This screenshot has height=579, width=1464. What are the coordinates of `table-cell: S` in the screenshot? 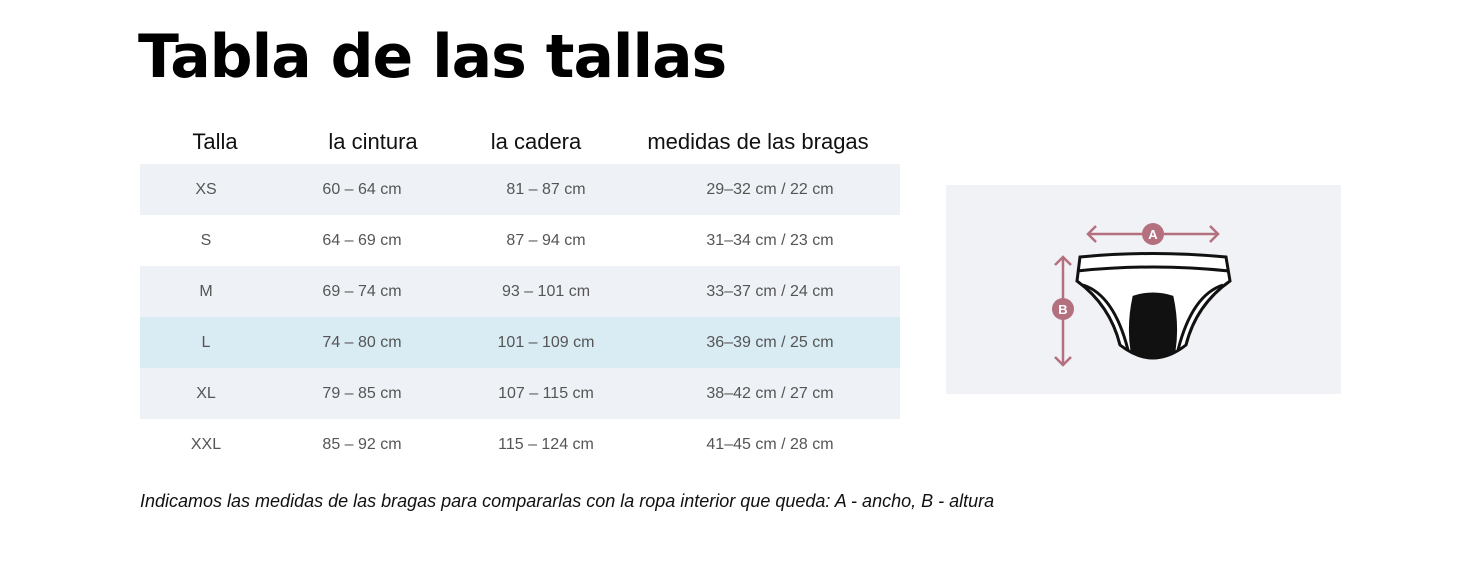 It's located at (206, 240).